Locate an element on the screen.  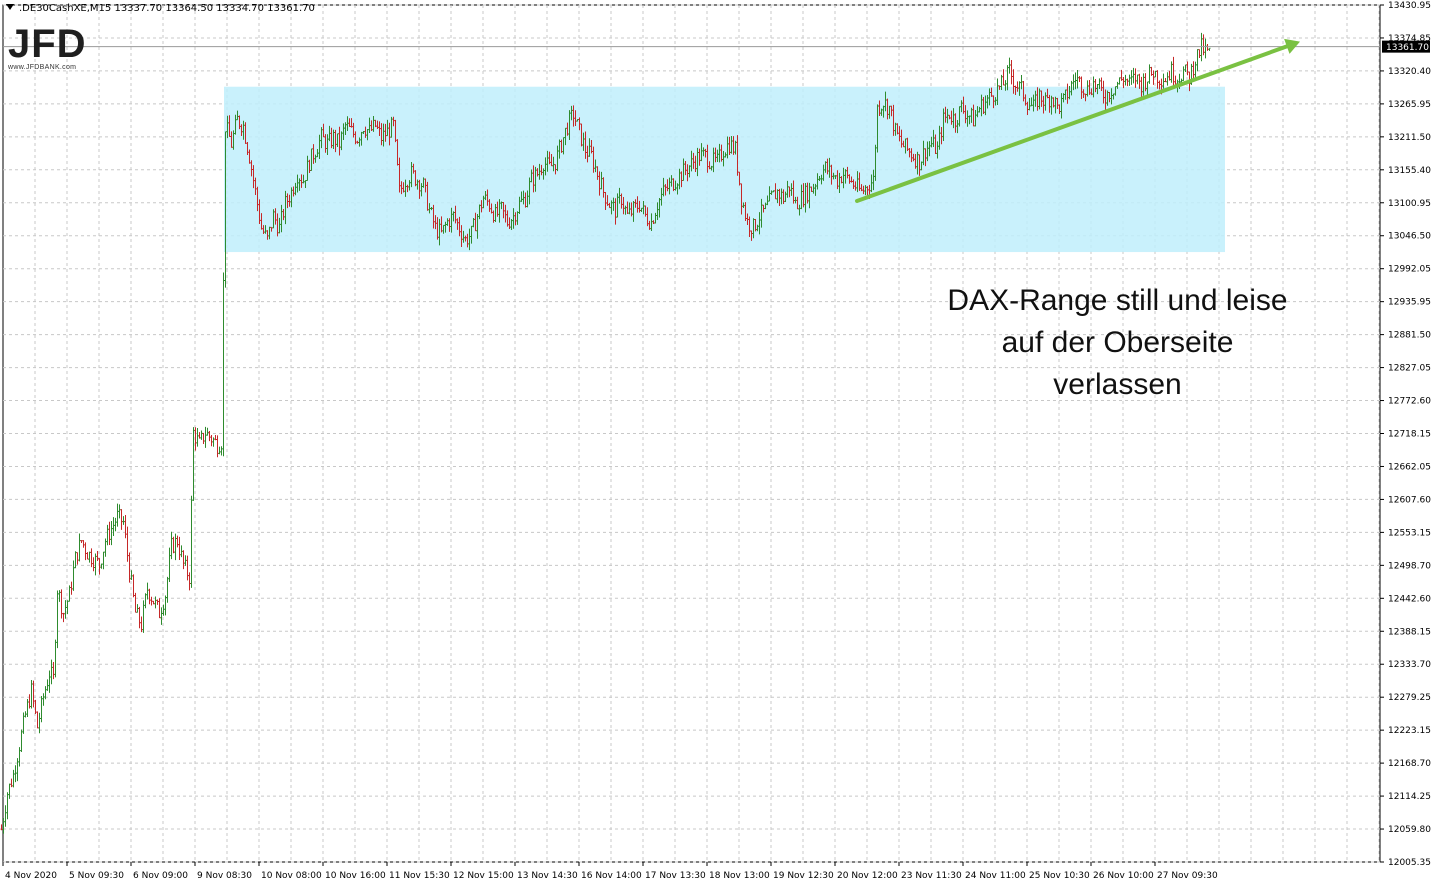
y-tick-label: 13374.85 is located at coordinates (1409, 39).